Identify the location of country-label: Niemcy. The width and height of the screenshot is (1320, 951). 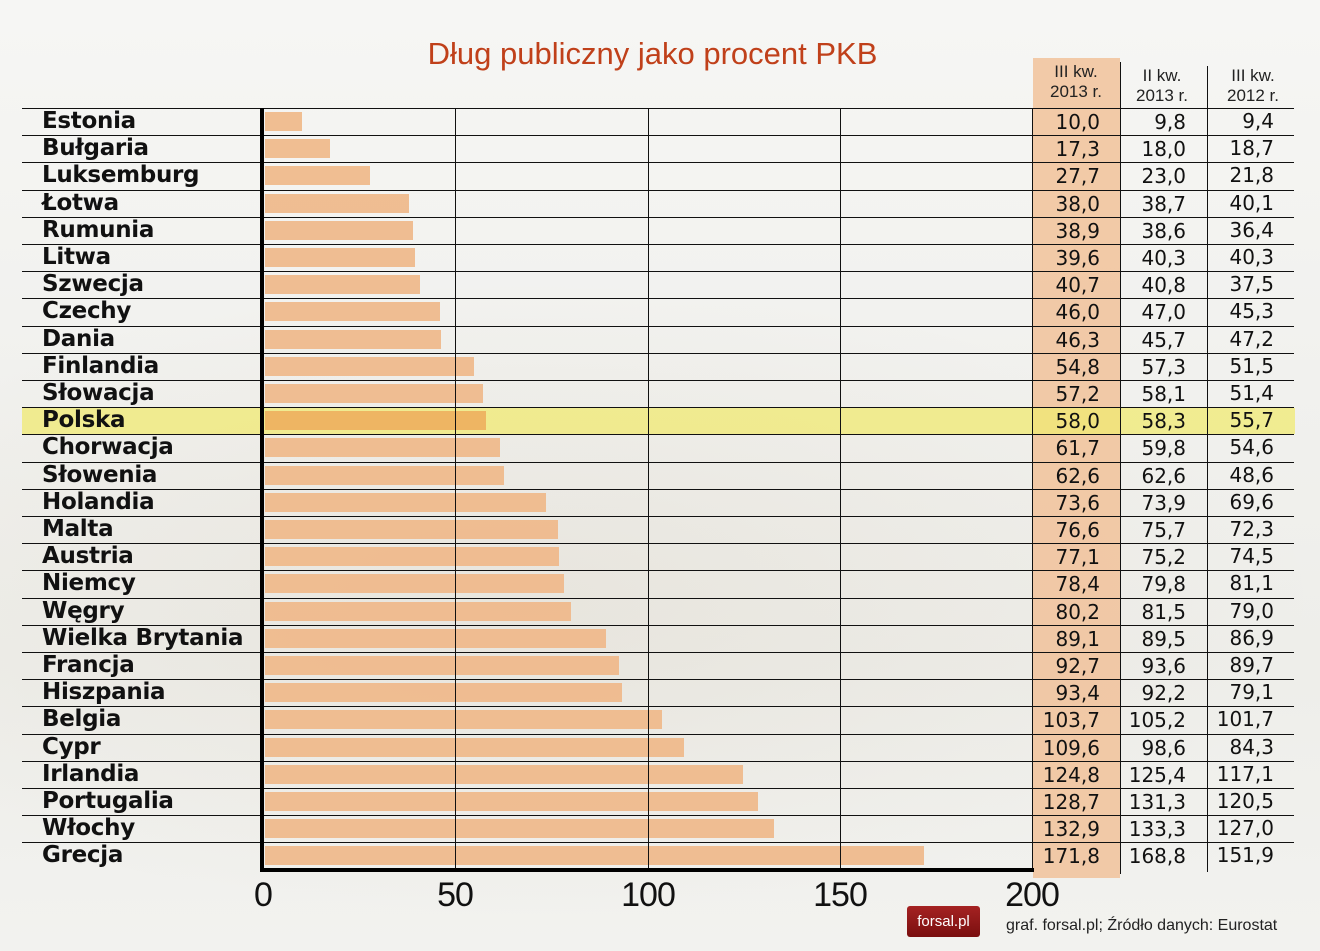
(89, 583).